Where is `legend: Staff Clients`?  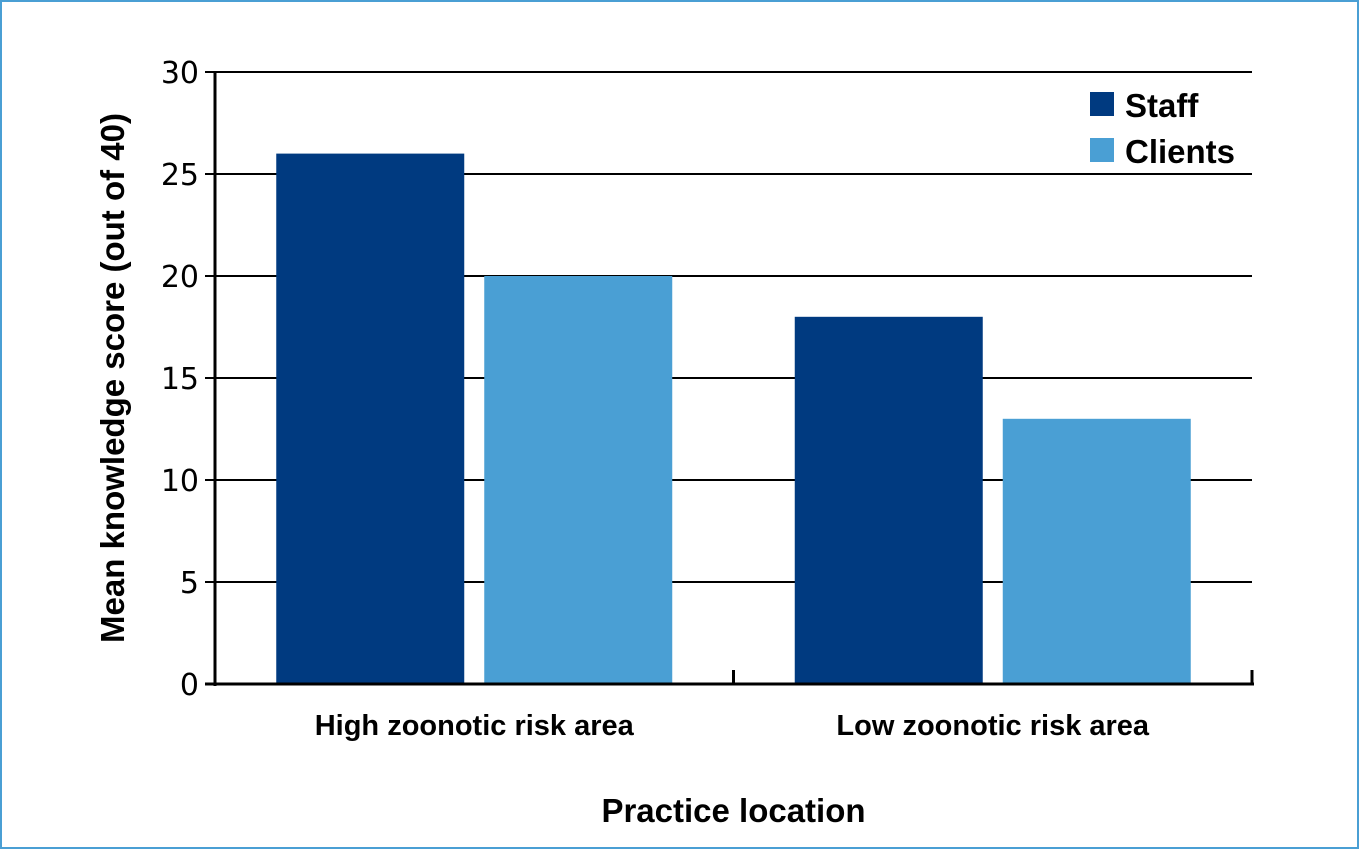
legend: Staff Clients is located at coordinates (1162, 128).